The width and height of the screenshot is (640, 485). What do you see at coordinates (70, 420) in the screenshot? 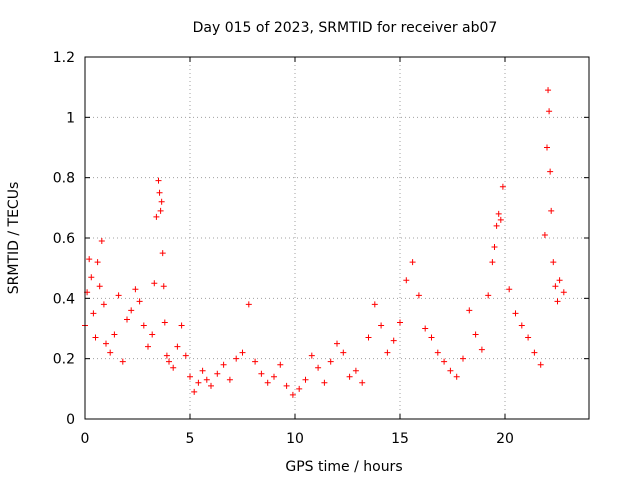
I see `y-tick-label: 0` at bounding box center [70, 420].